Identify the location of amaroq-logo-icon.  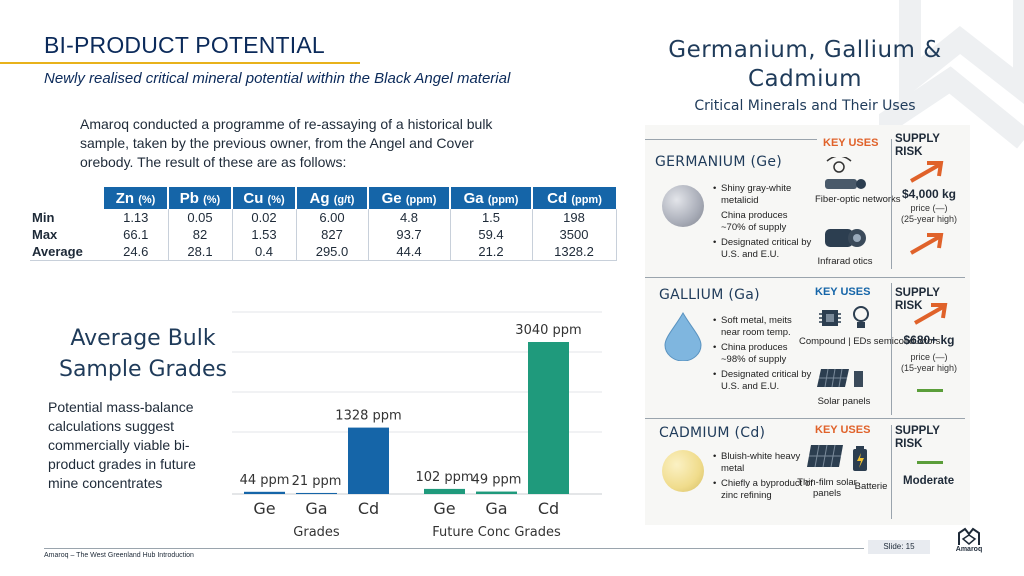
(969, 536).